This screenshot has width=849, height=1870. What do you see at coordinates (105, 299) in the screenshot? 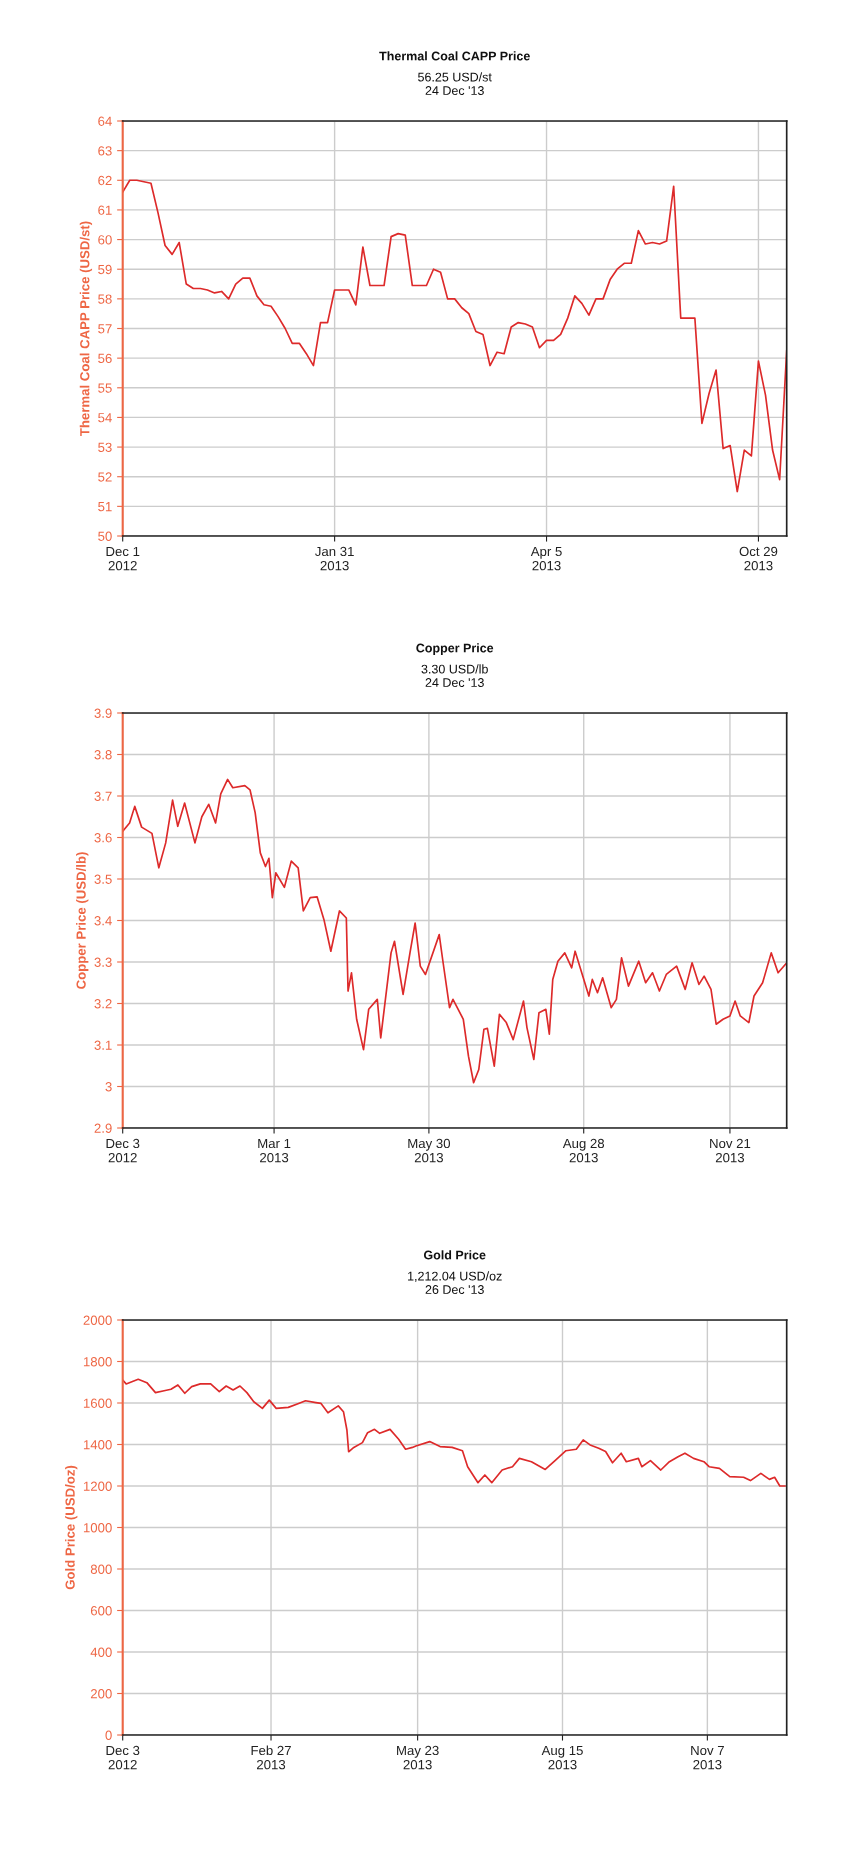
I see `y-tick-label: 58` at bounding box center [105, 299].